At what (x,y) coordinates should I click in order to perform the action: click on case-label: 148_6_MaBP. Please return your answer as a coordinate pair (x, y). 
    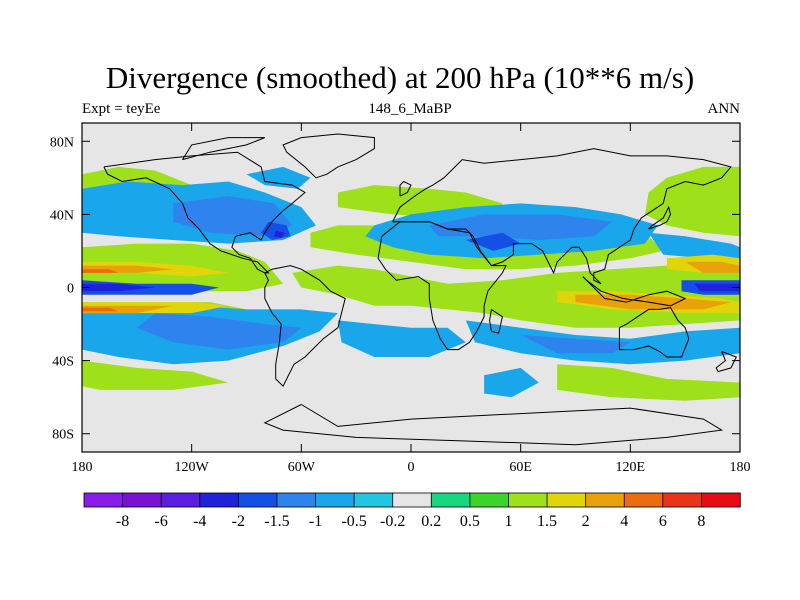
    Looking at the image, I should click on (410, 109).